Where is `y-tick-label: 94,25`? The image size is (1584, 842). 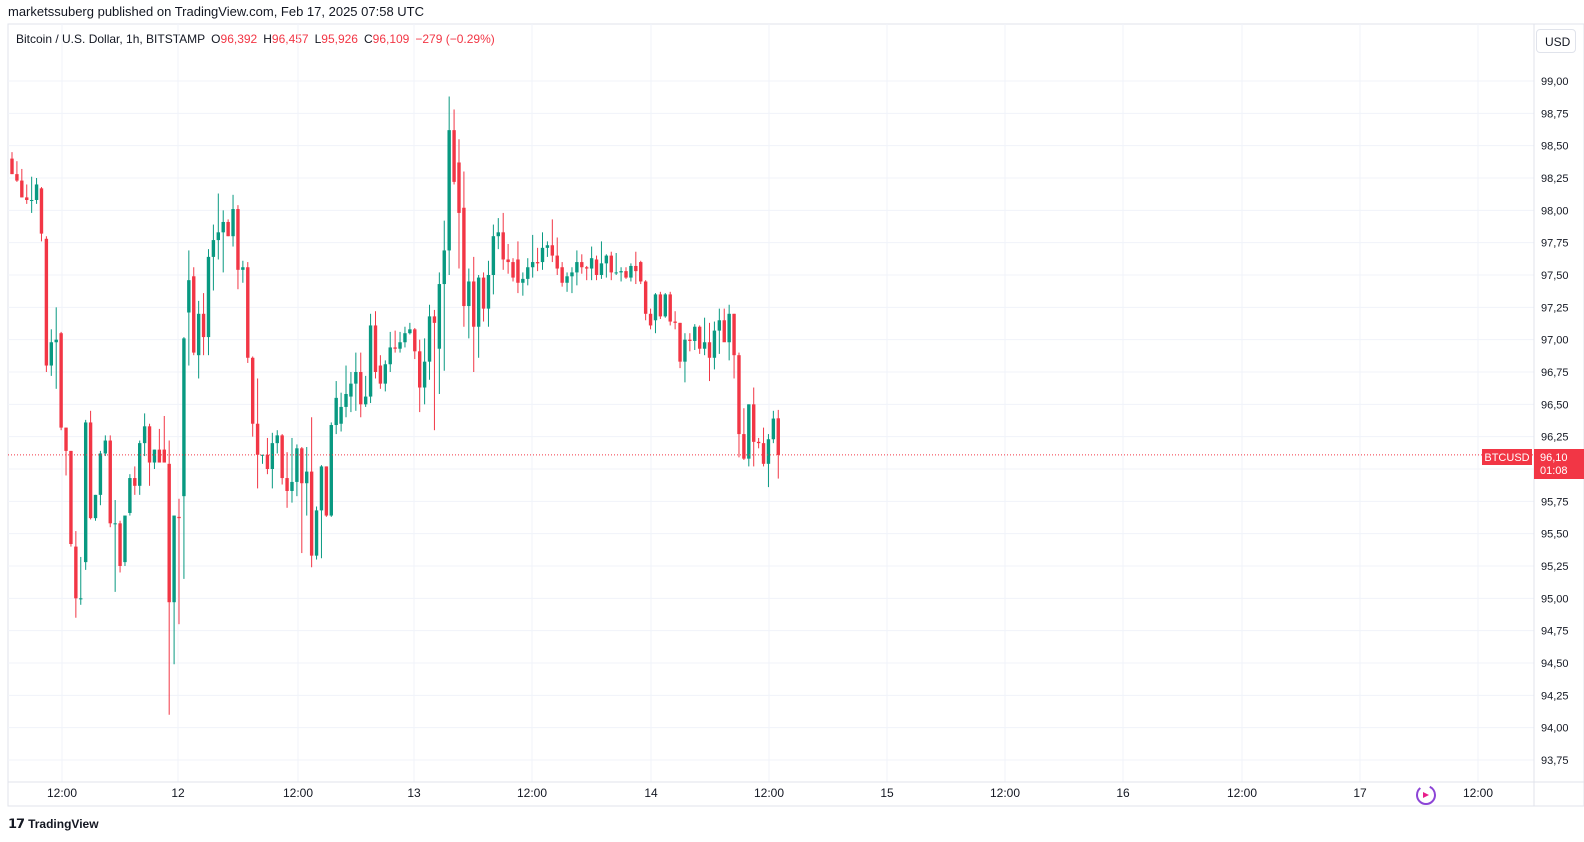
y-tick-label: 94,25 is located at coordinates (1555, 696).